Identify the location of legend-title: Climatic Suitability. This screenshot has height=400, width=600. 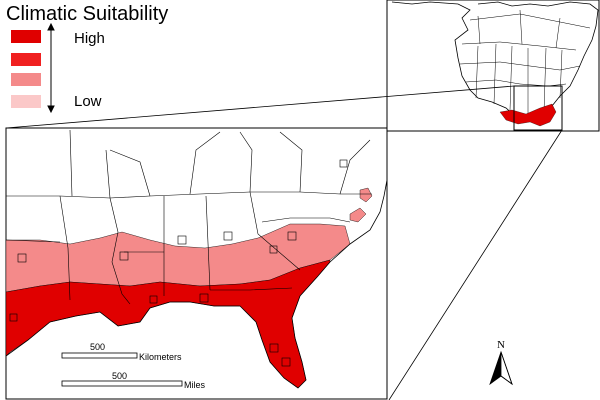
(87, 14).